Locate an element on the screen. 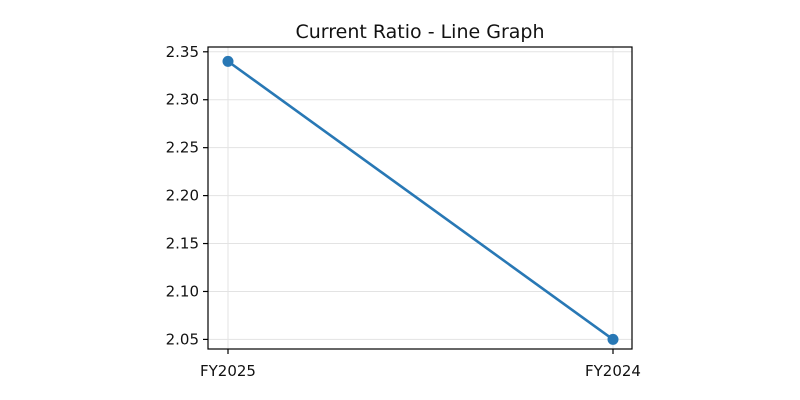 The height and width of the screenshot is (400, 800). y-axis: 2.05 2.10 2.15 2.20 2.25 2.30 2.35 is located at coordinates (187, 195).